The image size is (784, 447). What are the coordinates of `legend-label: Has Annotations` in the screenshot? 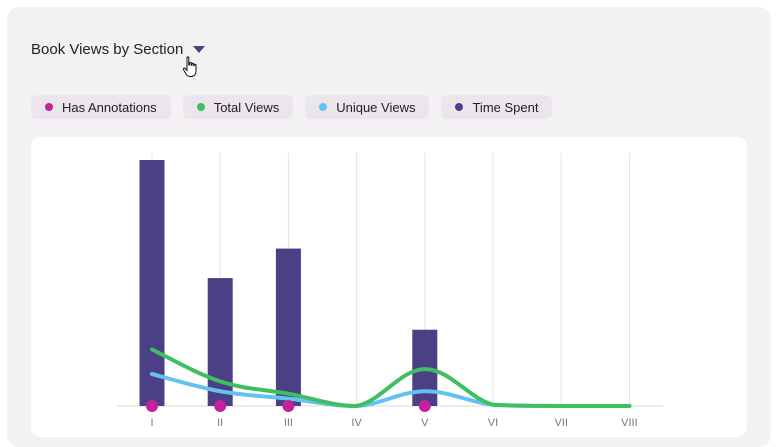 It's located at (109, 107).